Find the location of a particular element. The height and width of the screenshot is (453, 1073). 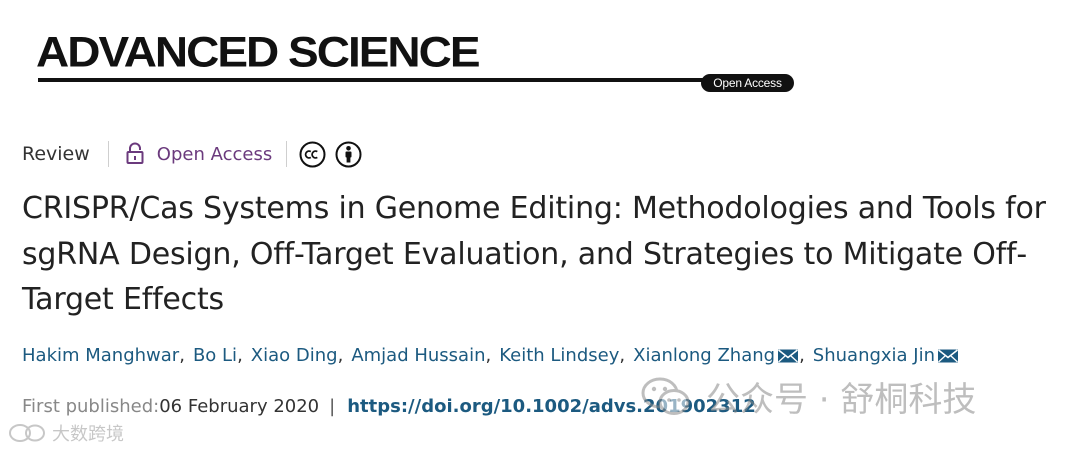

chat-bubble-icon is located at coordinates (27, 433).